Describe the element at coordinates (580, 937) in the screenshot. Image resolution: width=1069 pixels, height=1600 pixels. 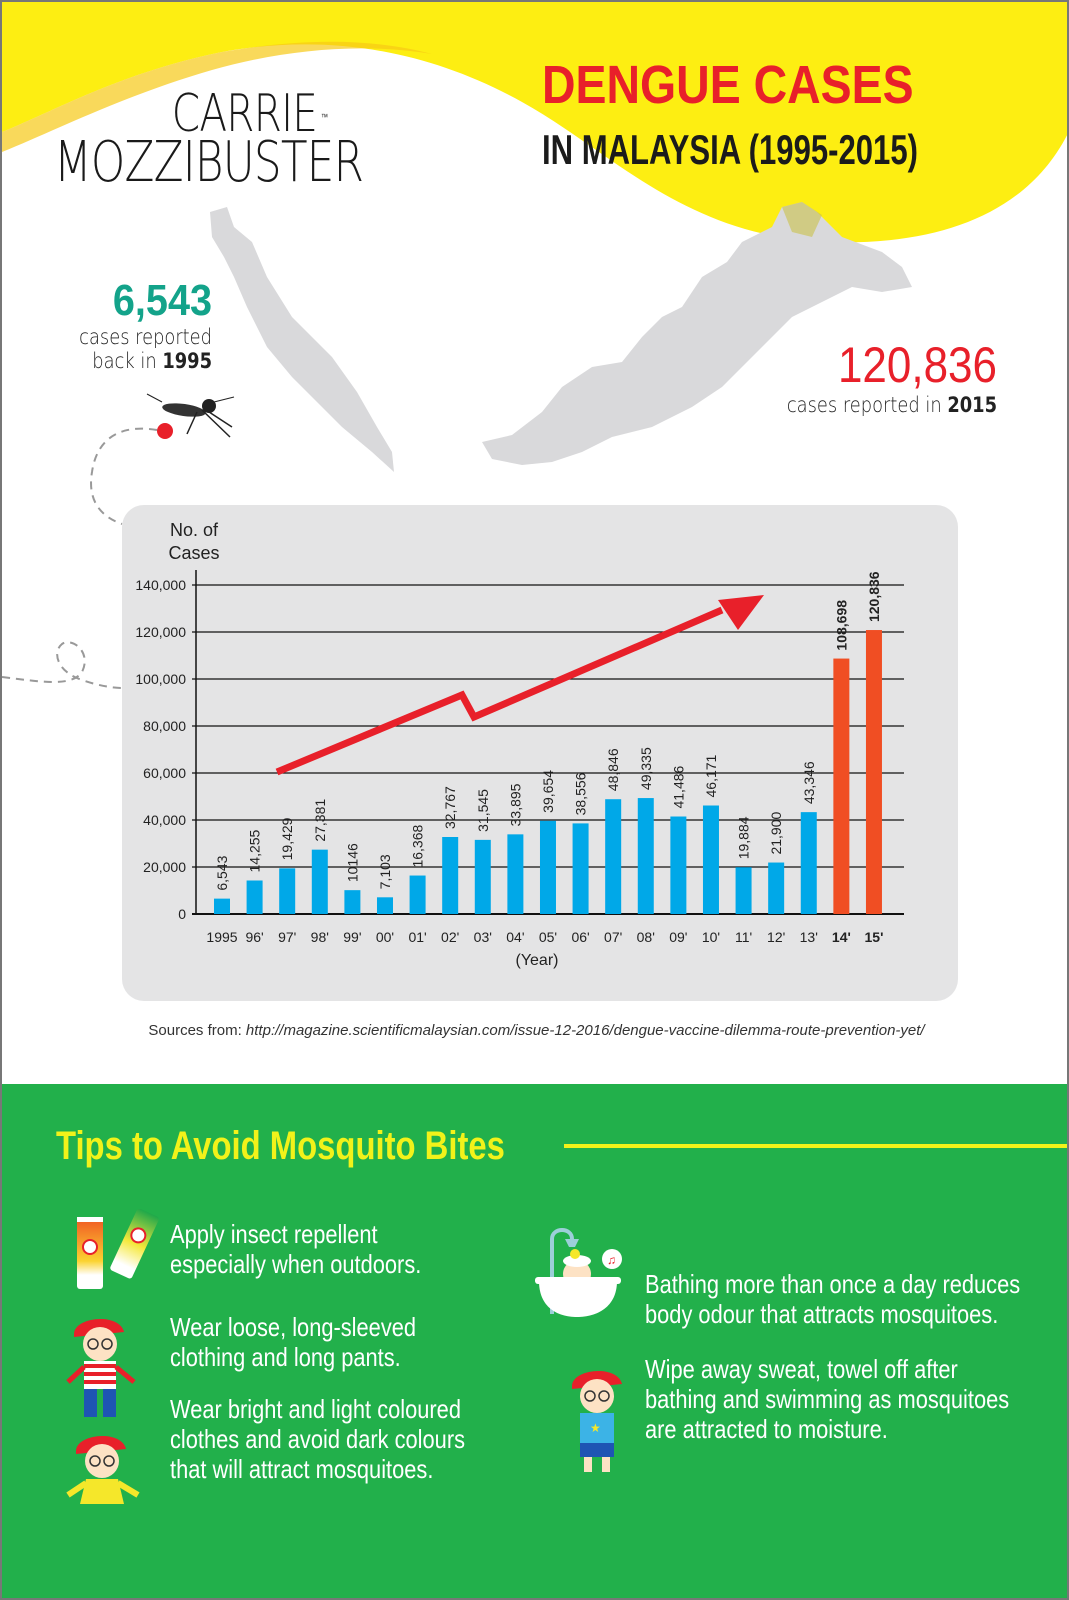
I see `x-tick-label: 06'` at that location.